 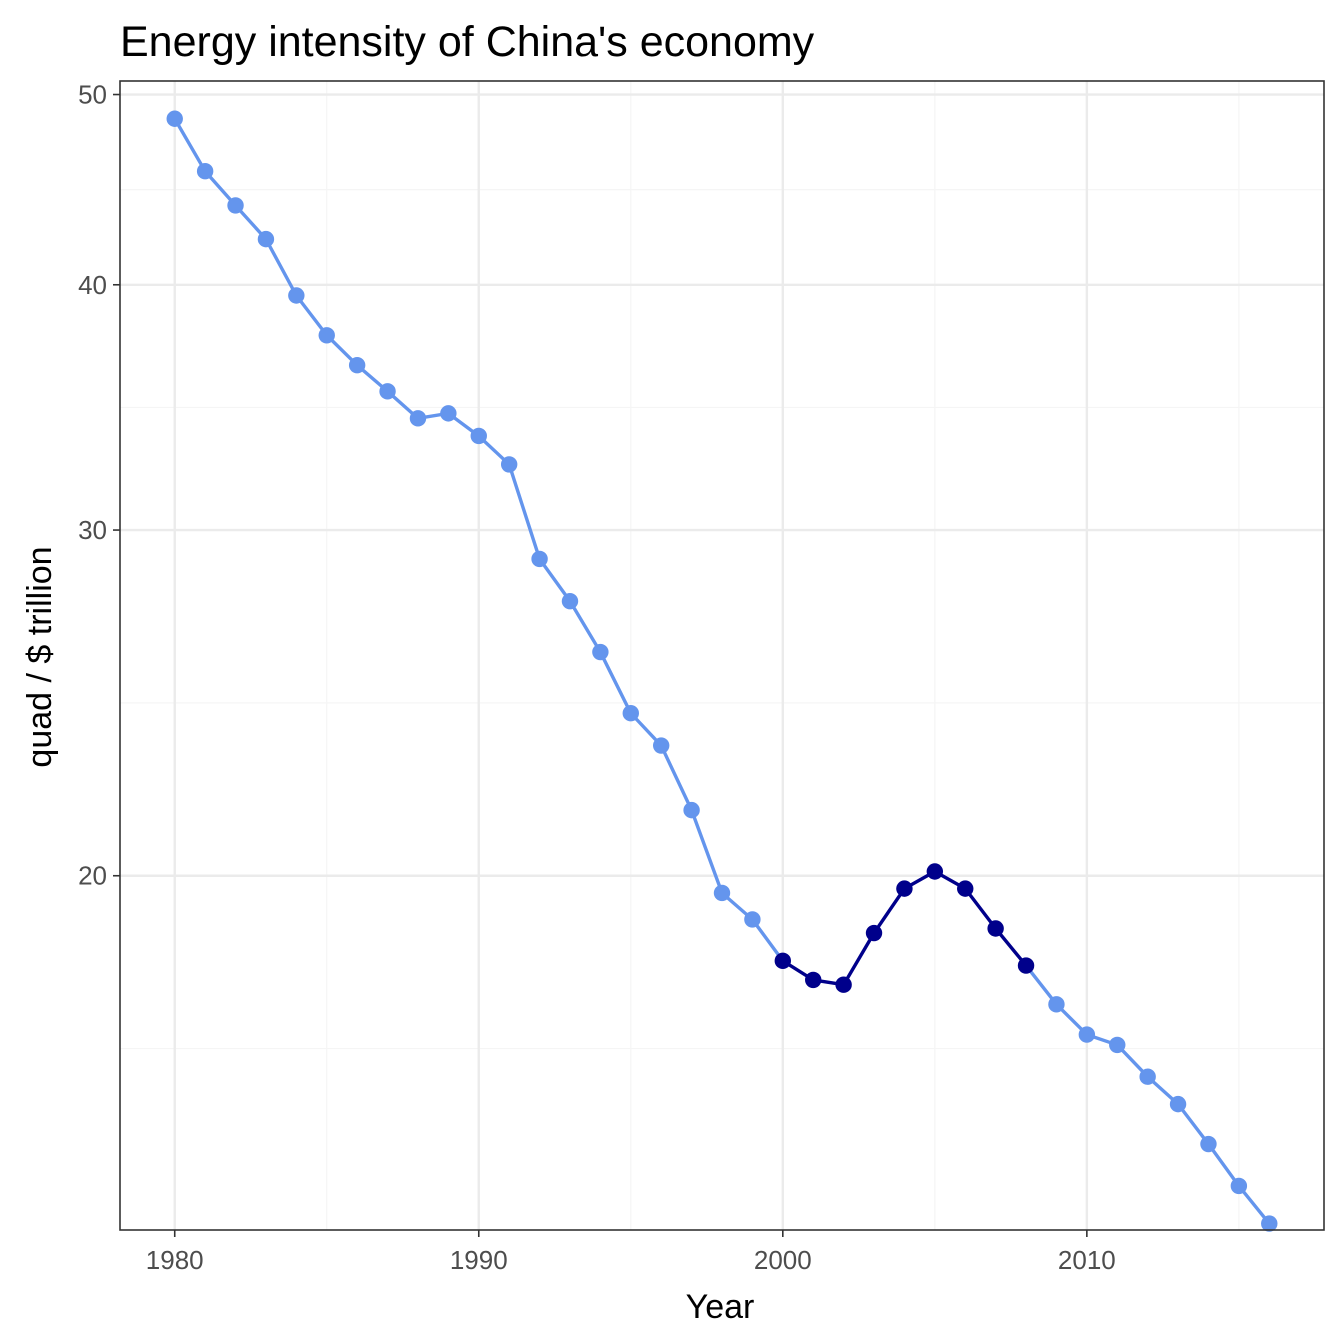 I want to click on x-axis-title: Year, so click(x=720, y=1307).